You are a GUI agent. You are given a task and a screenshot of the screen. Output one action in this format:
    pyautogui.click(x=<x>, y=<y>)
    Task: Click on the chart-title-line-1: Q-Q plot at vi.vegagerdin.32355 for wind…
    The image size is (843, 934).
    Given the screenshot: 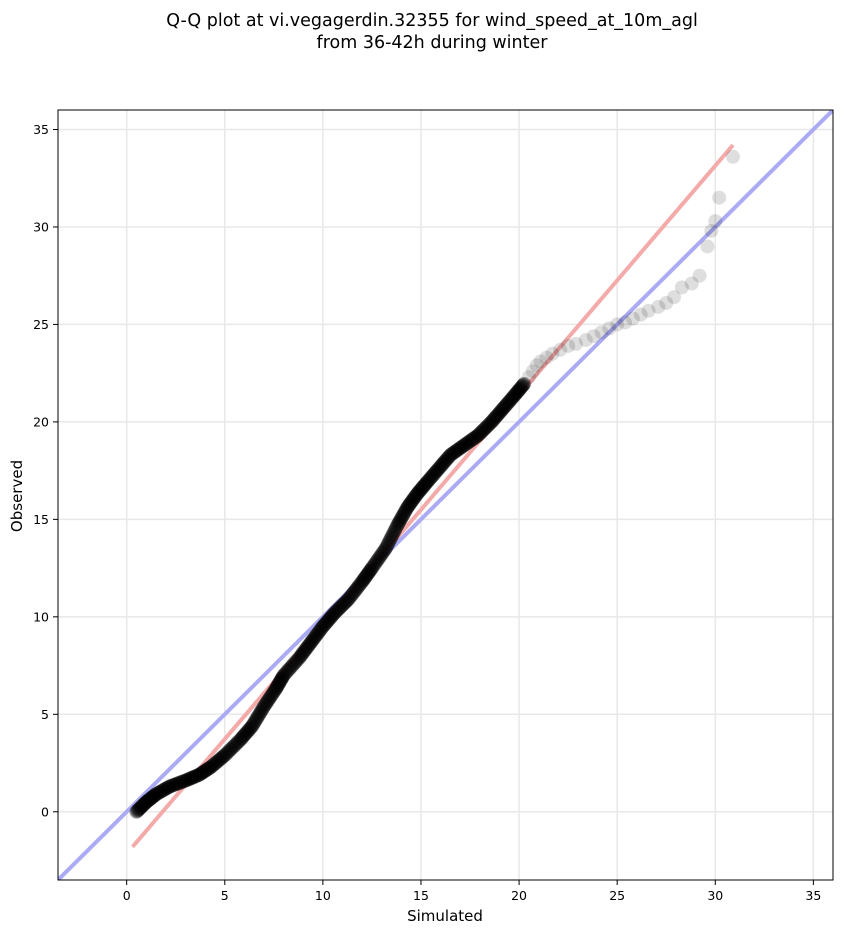 What is the action you would take?
    pyautogui.click(x=432, y=21)
    